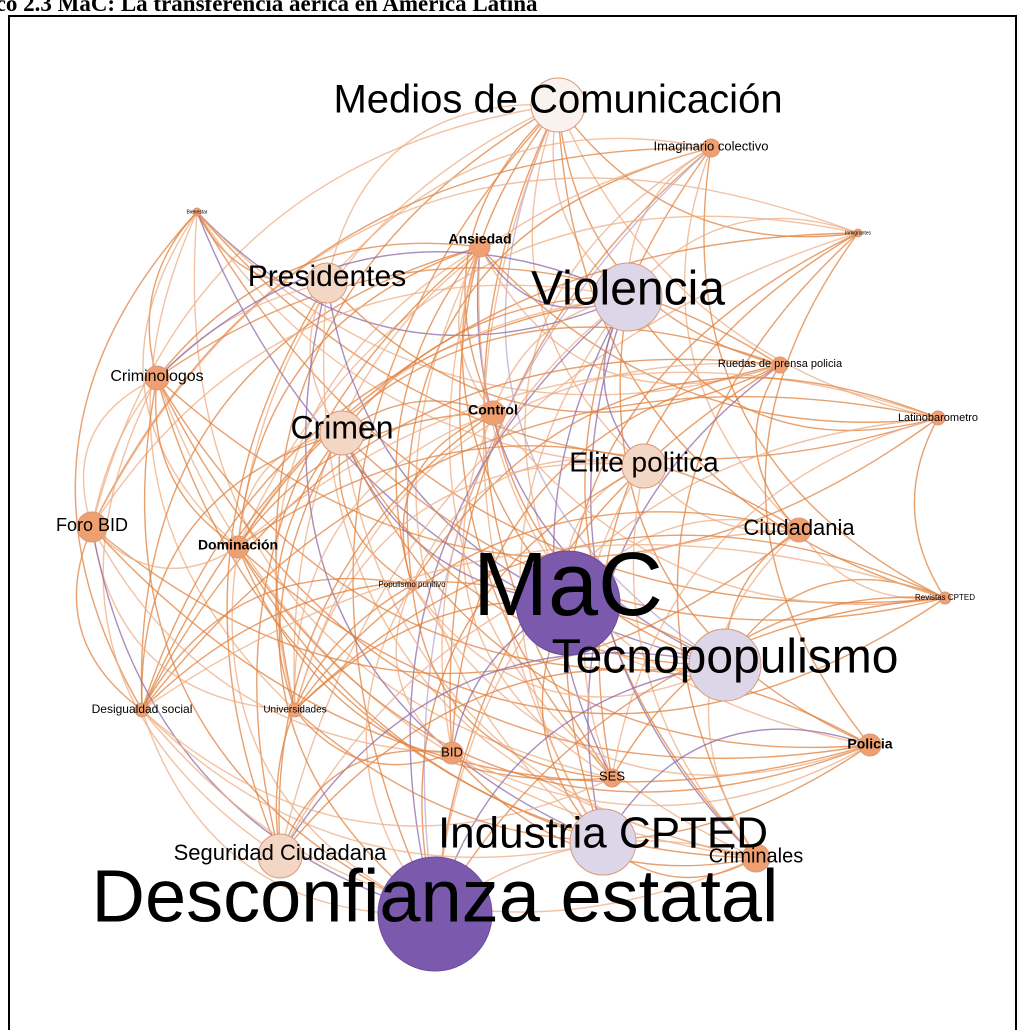 This screenshot has height=1030, width=1023. Describe the element at coordinates (869, 744) in the screenshot. I see `node-label: Policia` at that location.